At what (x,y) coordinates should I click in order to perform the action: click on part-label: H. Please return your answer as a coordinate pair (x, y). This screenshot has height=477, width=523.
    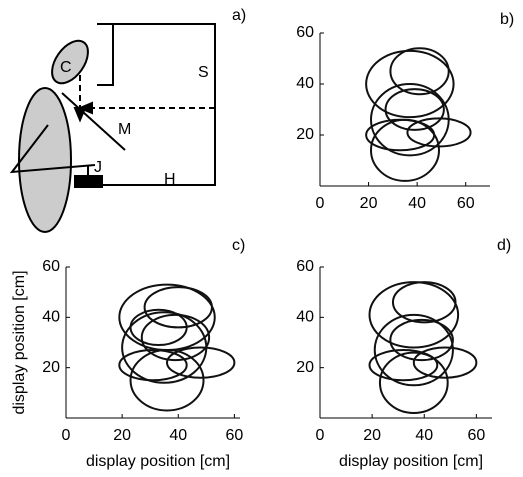
    Looking at the image, I should click on (170, 179).